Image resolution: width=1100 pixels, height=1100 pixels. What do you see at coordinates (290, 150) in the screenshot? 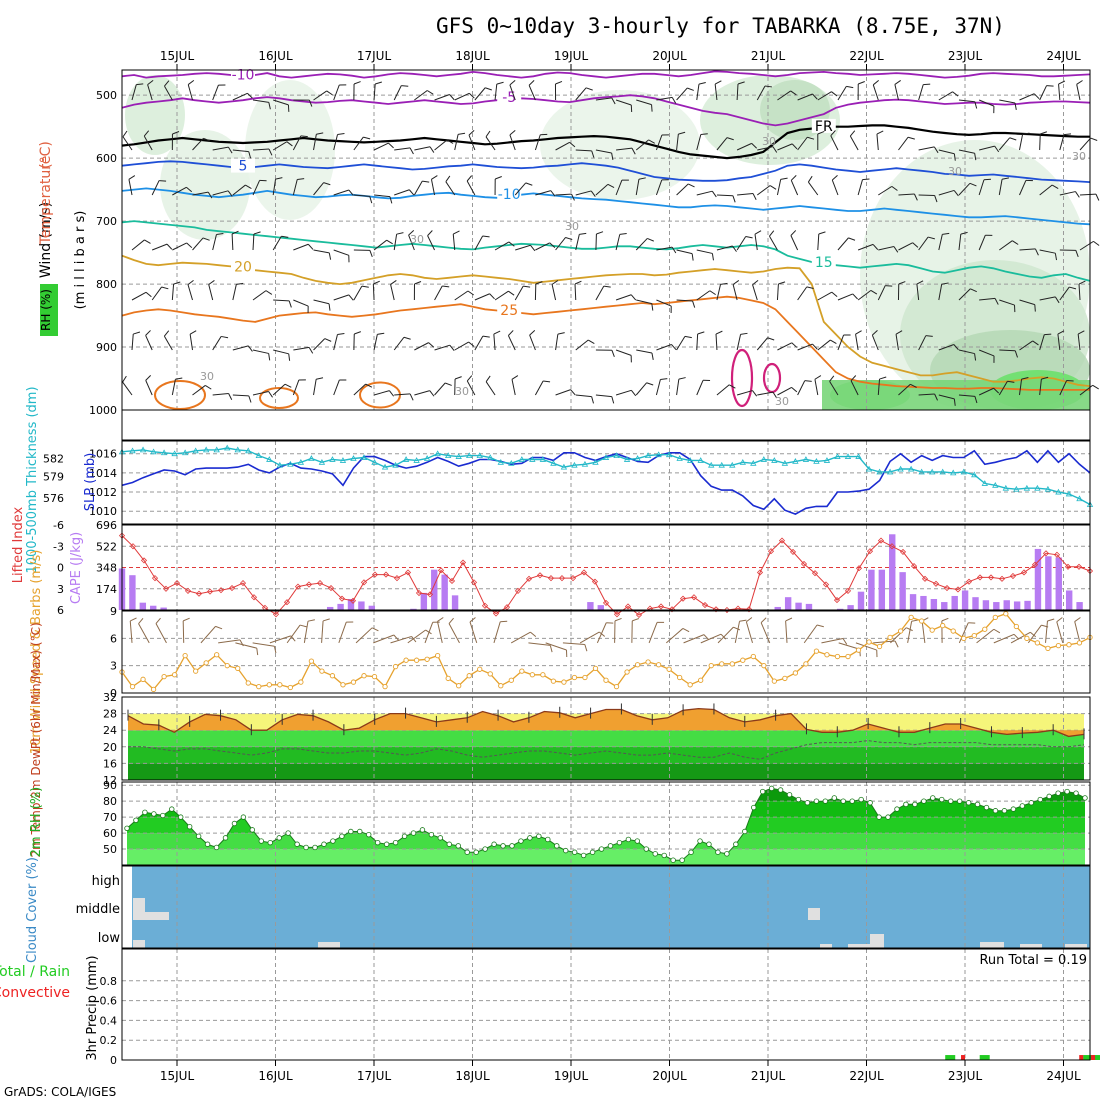
I see `rh-shading` at bounding box center [290, 150].